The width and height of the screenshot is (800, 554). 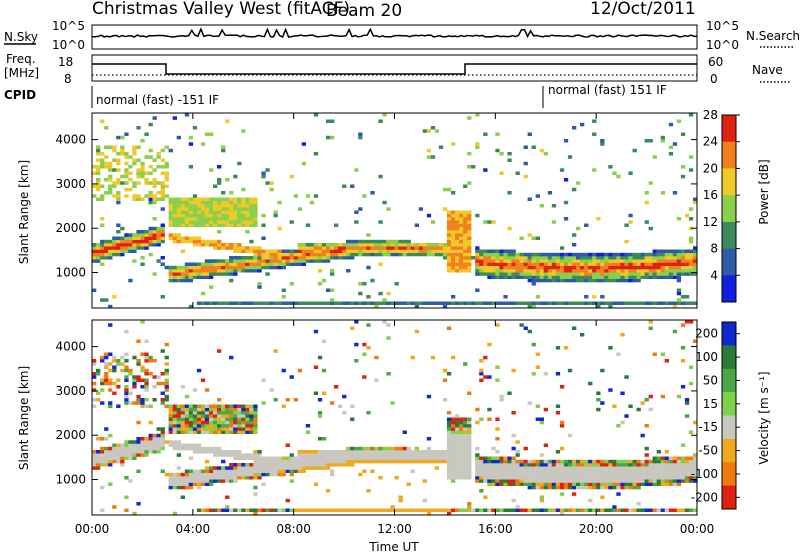 What do you see at coordinates (70, 435) in the screenshot?
I see `y-tick-label: 2000` at bounding box center [70, 435].